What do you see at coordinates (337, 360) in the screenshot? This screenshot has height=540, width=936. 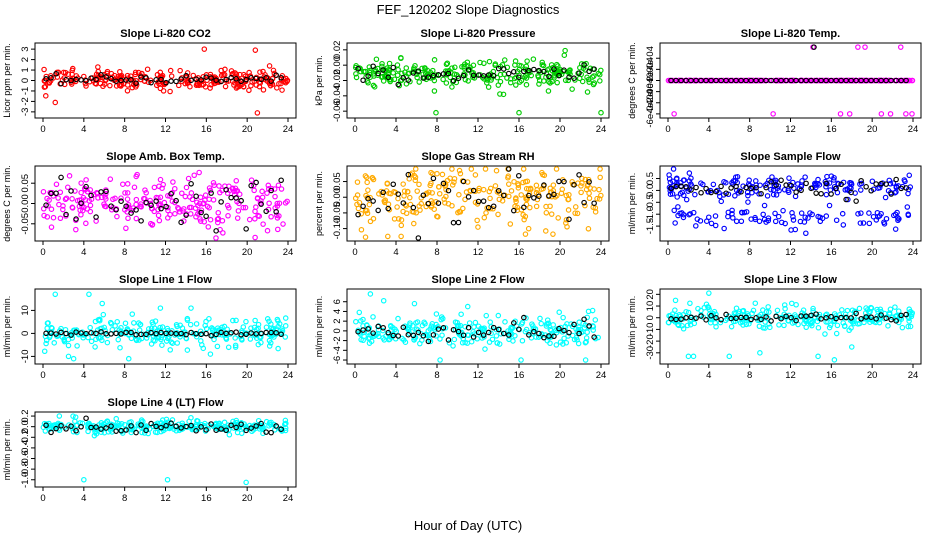 I see `y-tick-label: -6` at bounding box center [337, 360].